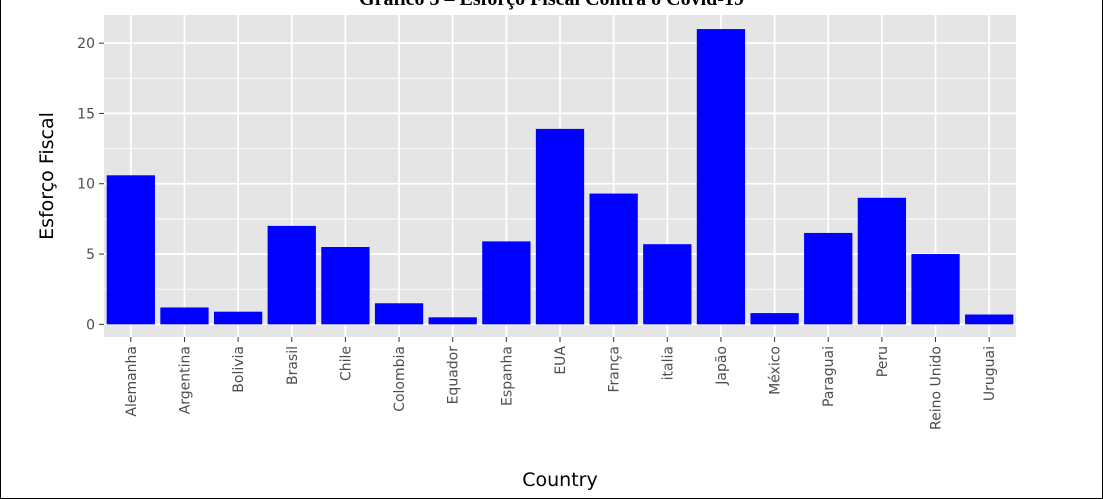 The image size is (1103, 499). I want to click on x-tick-label: Japão, so click(722, 366).